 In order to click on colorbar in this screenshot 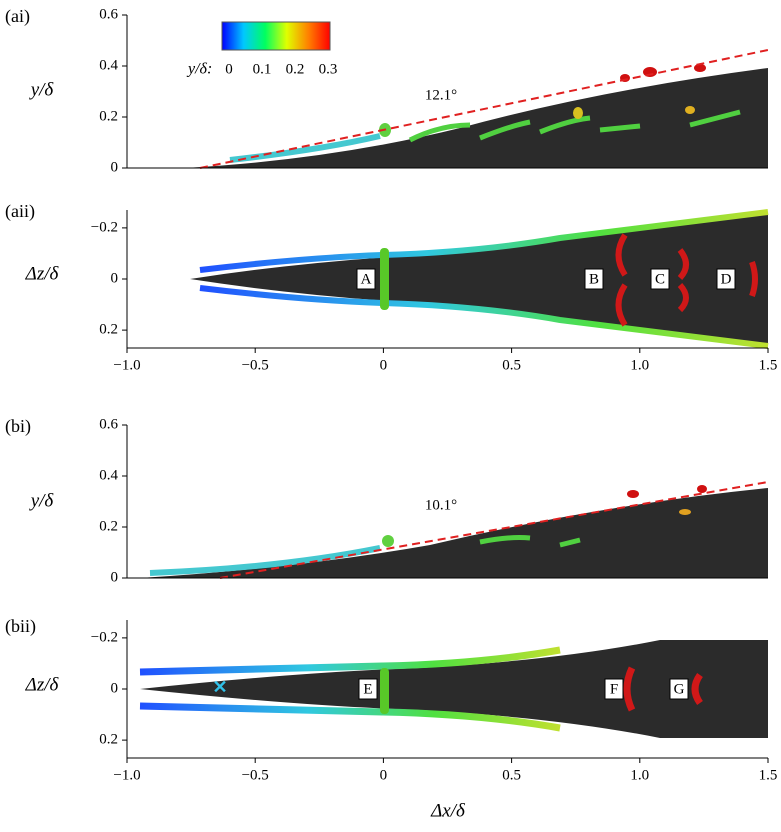, I will do `click(276, 36)`.